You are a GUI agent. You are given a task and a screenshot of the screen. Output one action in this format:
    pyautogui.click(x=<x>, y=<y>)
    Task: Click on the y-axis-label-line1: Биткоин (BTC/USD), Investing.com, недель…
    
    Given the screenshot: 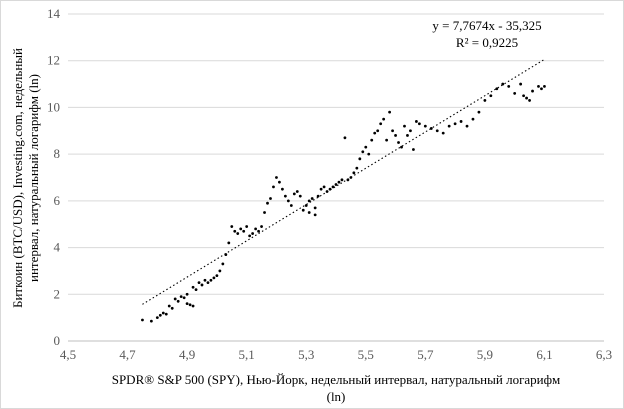 What is the action you would take?
    pyautogui.click(x=17, y=178)
    